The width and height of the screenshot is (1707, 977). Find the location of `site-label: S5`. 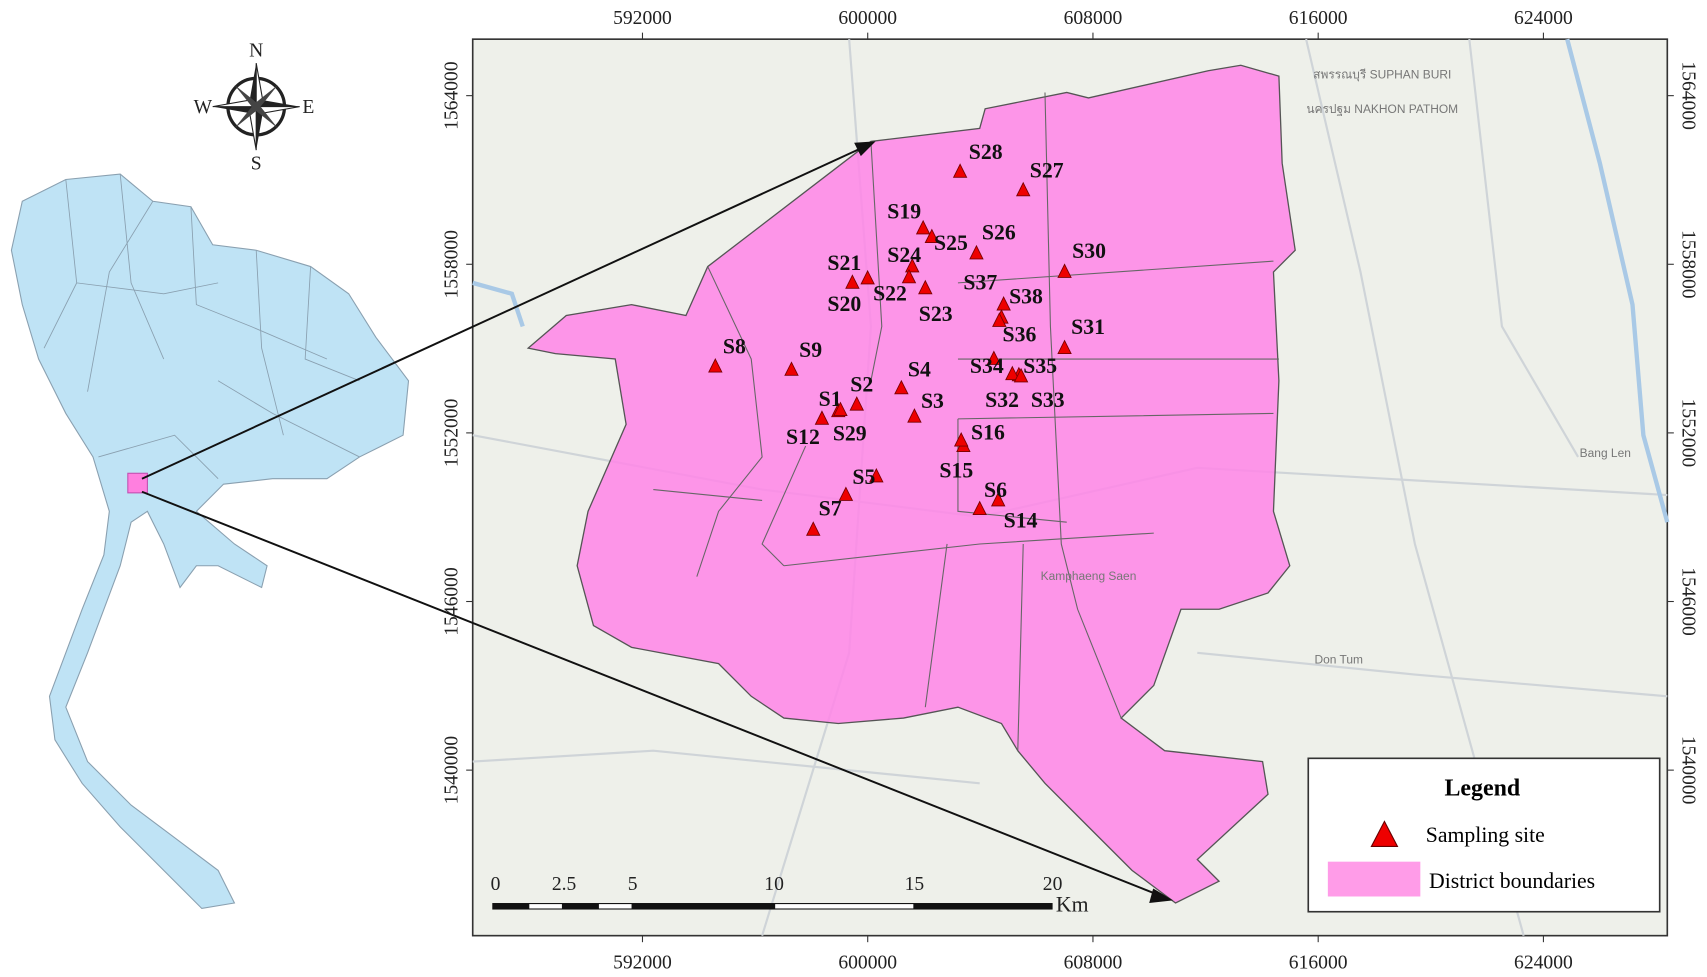

site-label: S5 is located at coordinates (863, 477).